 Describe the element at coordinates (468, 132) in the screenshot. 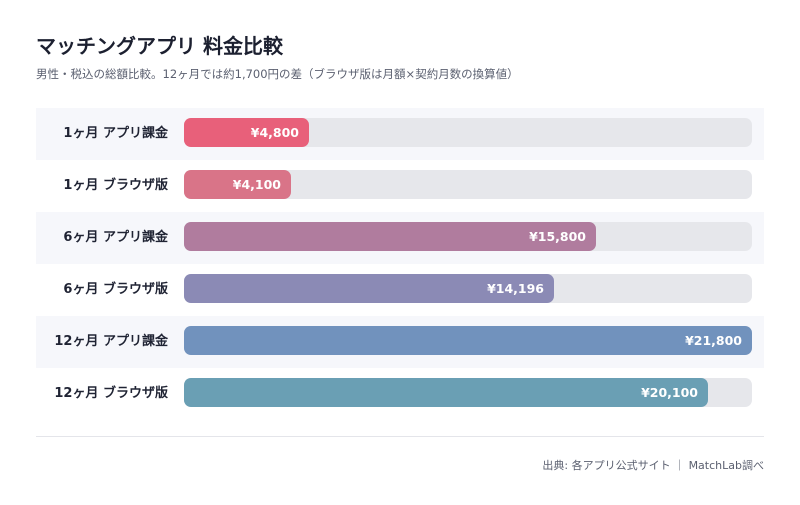

I see `bar-track: ¥4,800` at that location.